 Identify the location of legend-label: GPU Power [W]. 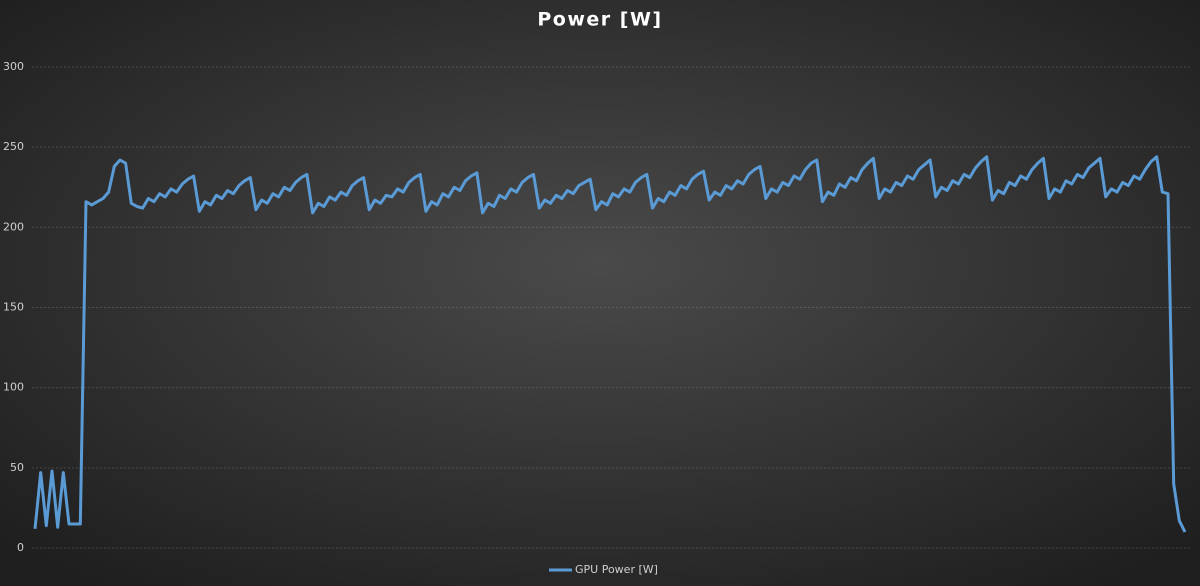
(616, 569).